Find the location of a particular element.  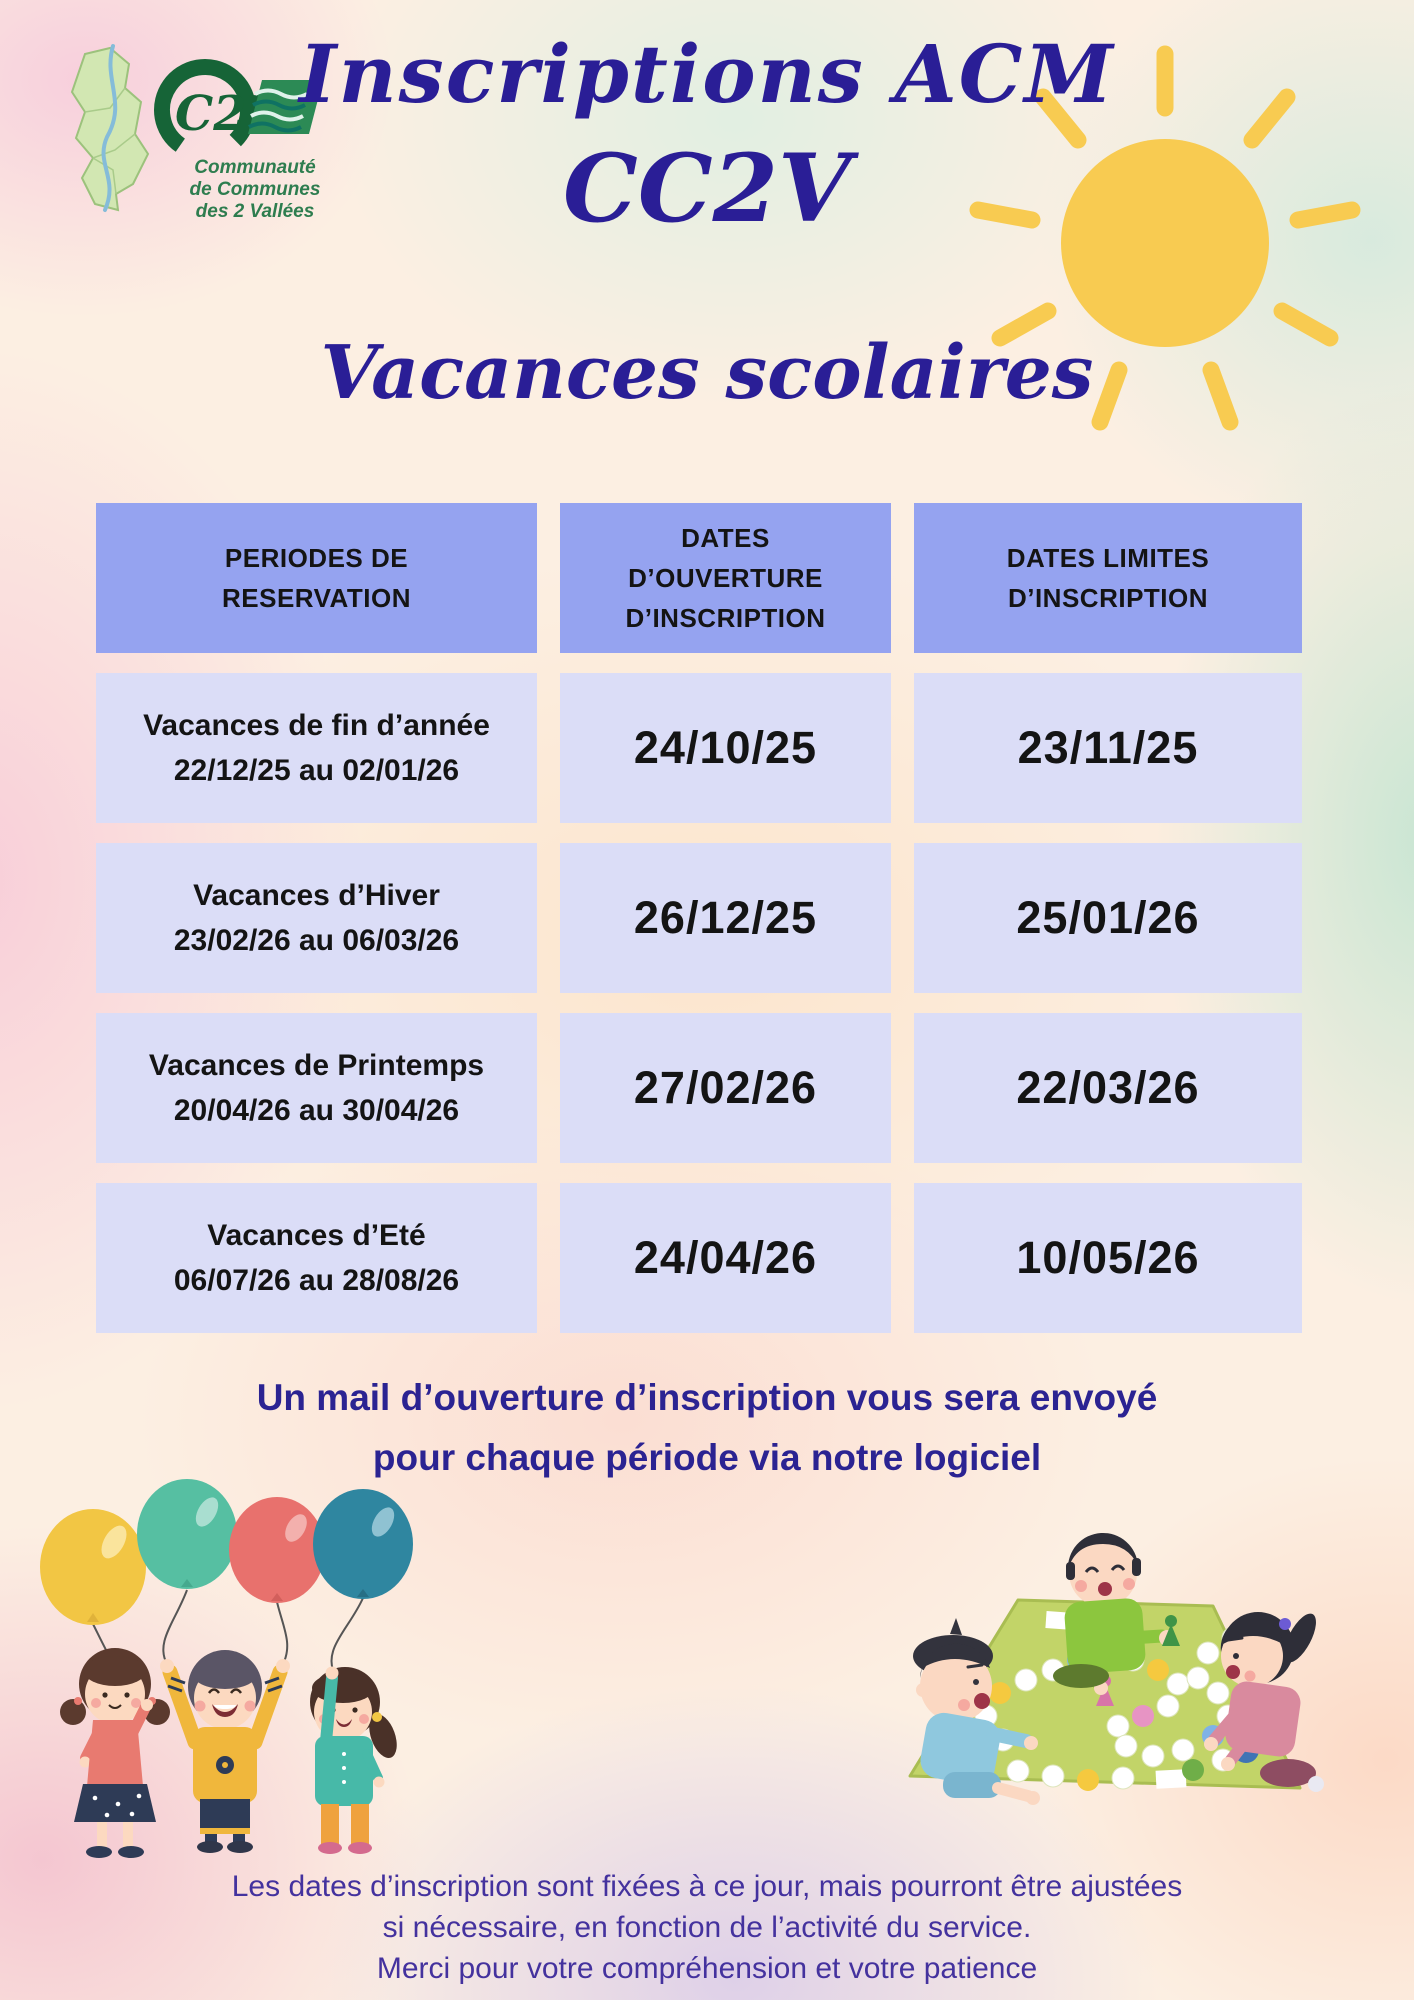

boy-top is located at coordinates (1116, 1613).